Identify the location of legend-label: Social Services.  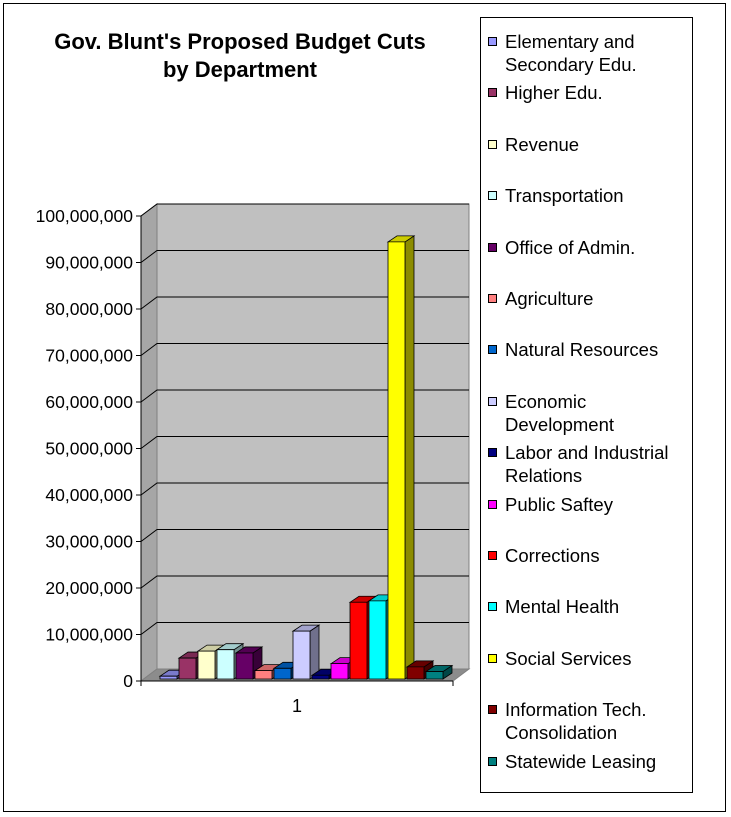
(568, 658).